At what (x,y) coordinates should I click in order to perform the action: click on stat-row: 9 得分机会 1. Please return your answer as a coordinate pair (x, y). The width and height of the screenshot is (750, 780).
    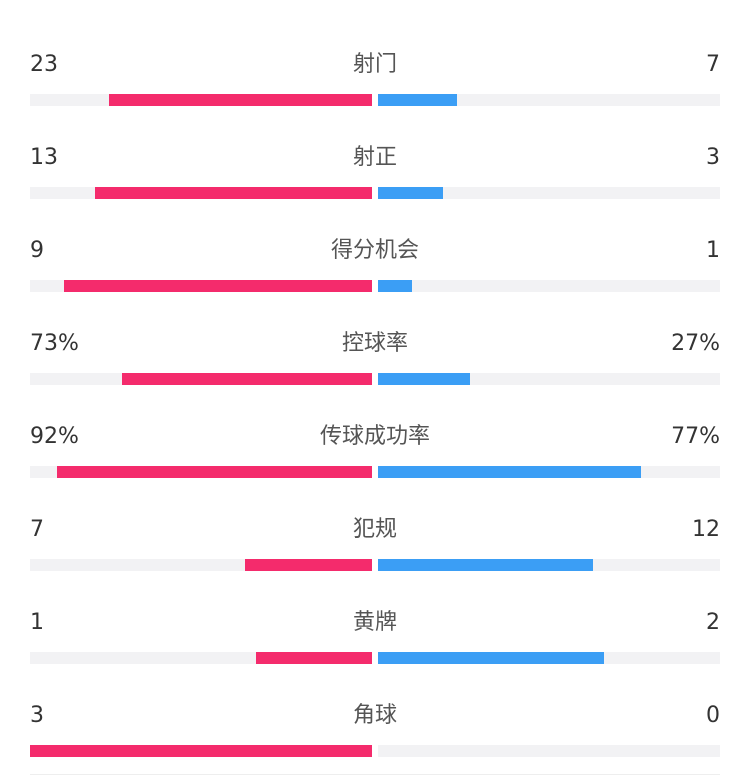
    Looking at the image, I should click on (375, 252).